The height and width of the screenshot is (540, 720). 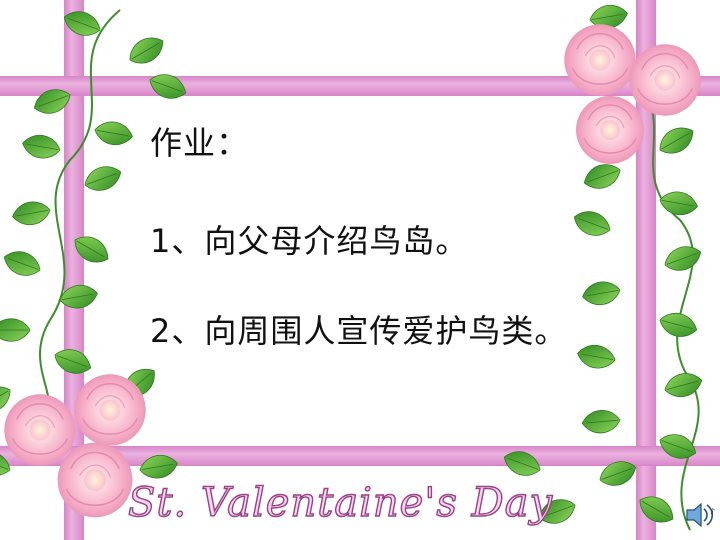 What do you see at coordinates (340, 502) in the screenshot?
I see `valentines-script-text: St. Valentaine's Day` at bounding box center [340, 502].